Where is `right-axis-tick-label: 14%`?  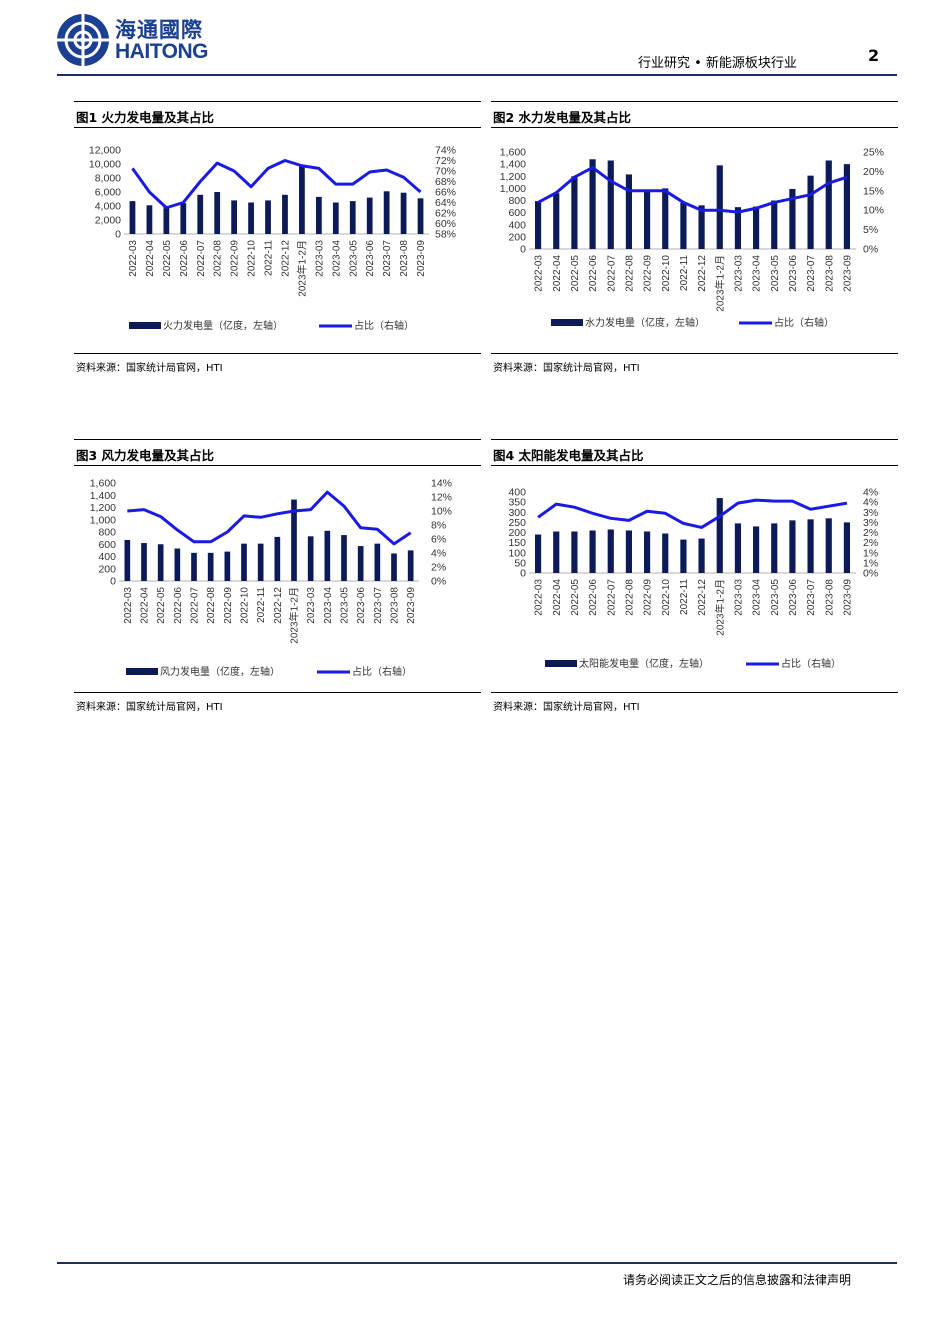
right-axis-tick-label: 14% is located at coordinates (441, 484).